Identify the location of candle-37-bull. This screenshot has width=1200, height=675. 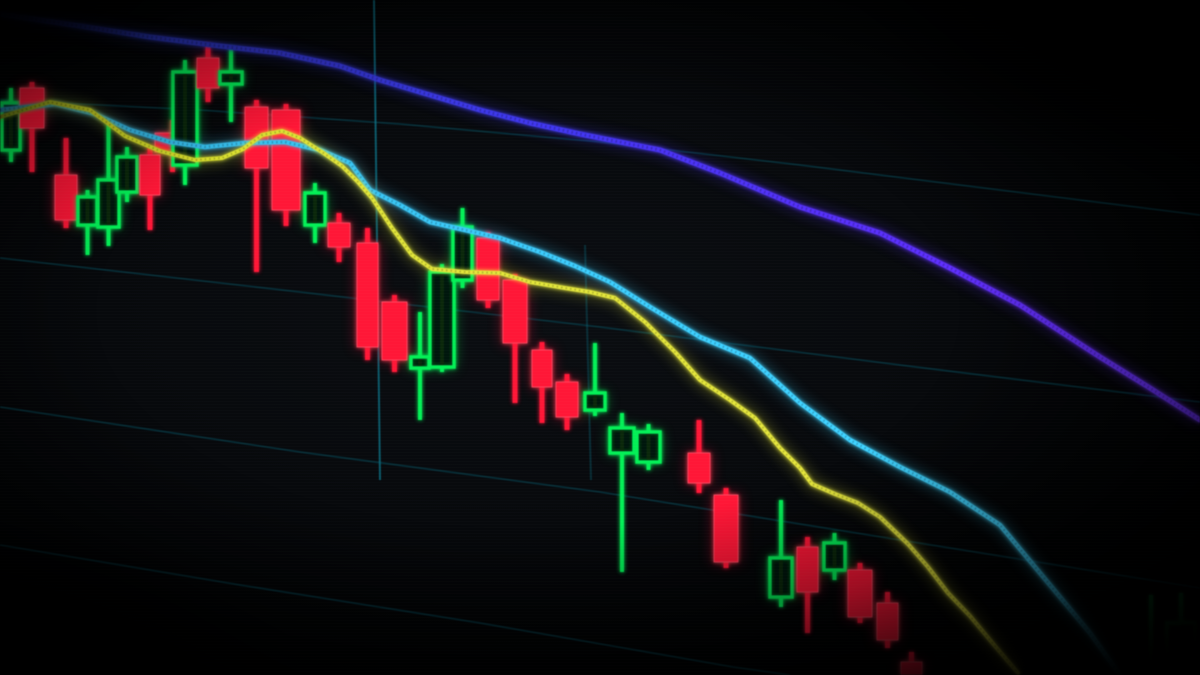
(1181, 634).